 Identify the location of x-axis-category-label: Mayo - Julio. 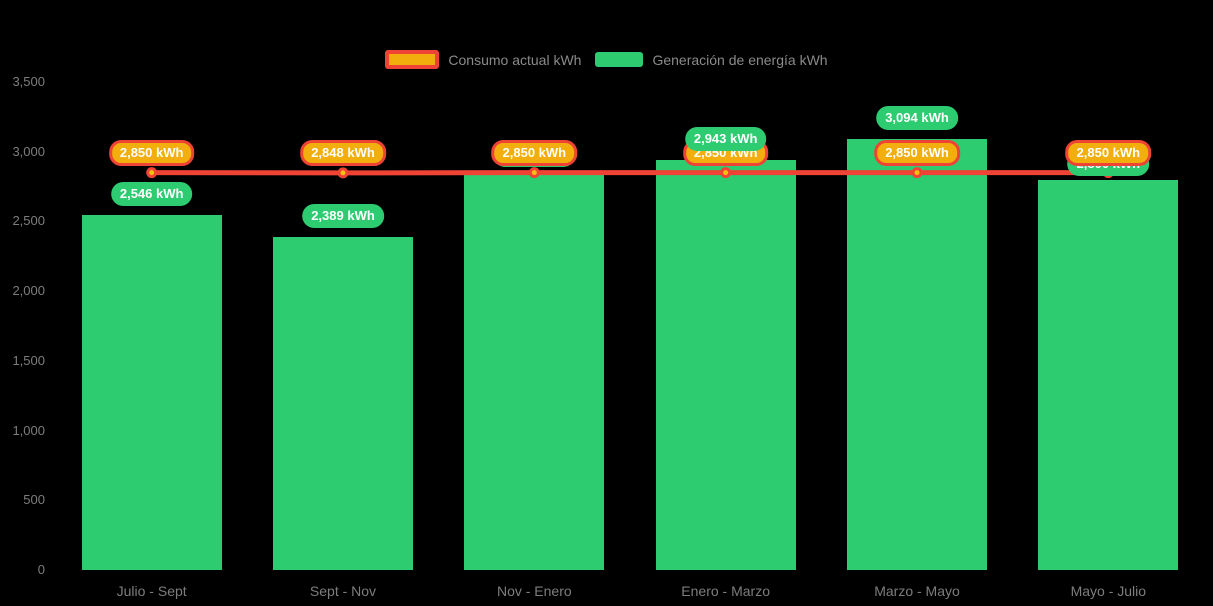
(1108, 591).